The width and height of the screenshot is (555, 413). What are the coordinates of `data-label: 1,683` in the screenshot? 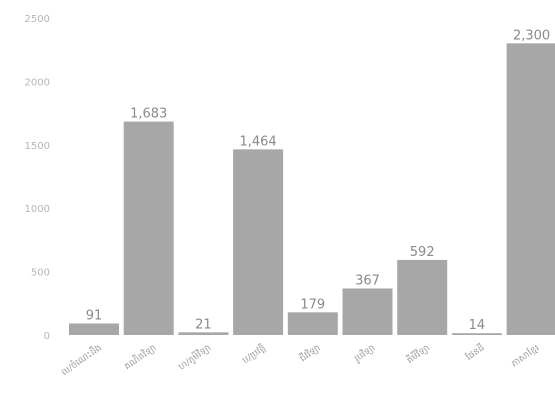 It's located at (148, 114).